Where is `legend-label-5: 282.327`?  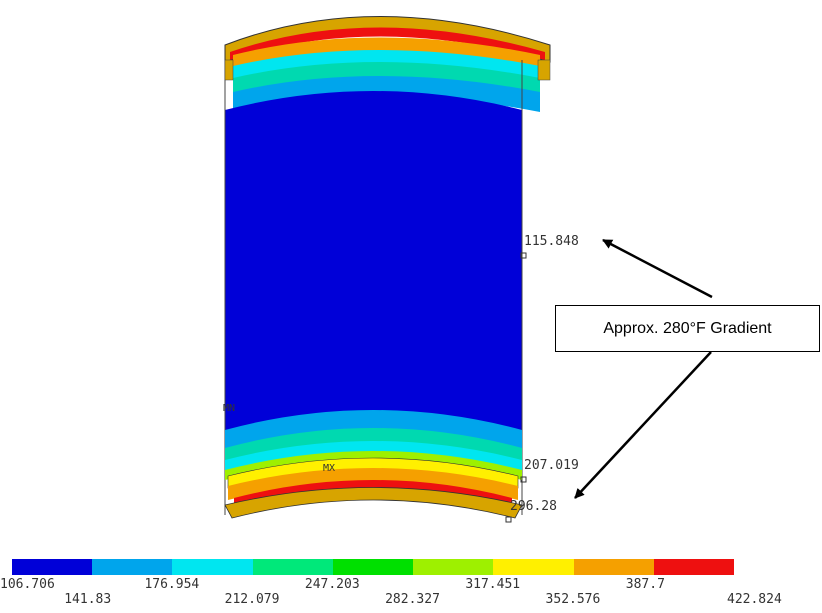
legend-label-5: 282.327 is located at coordinates (412, 599).